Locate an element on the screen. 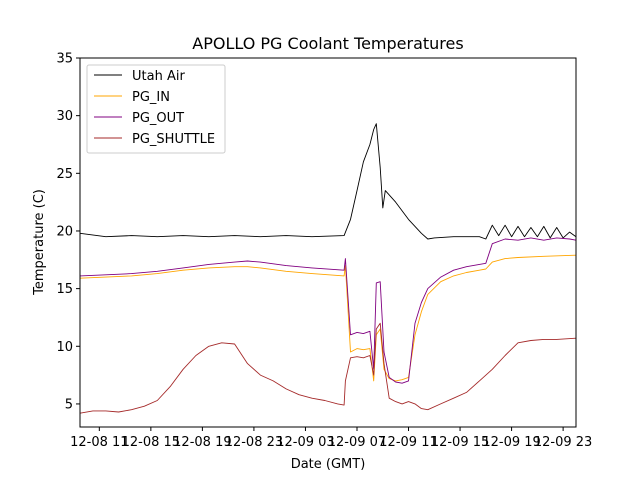 This screenshot has width=640, height=480. y-tick-label: 25 is located at coordinates (64, 174).